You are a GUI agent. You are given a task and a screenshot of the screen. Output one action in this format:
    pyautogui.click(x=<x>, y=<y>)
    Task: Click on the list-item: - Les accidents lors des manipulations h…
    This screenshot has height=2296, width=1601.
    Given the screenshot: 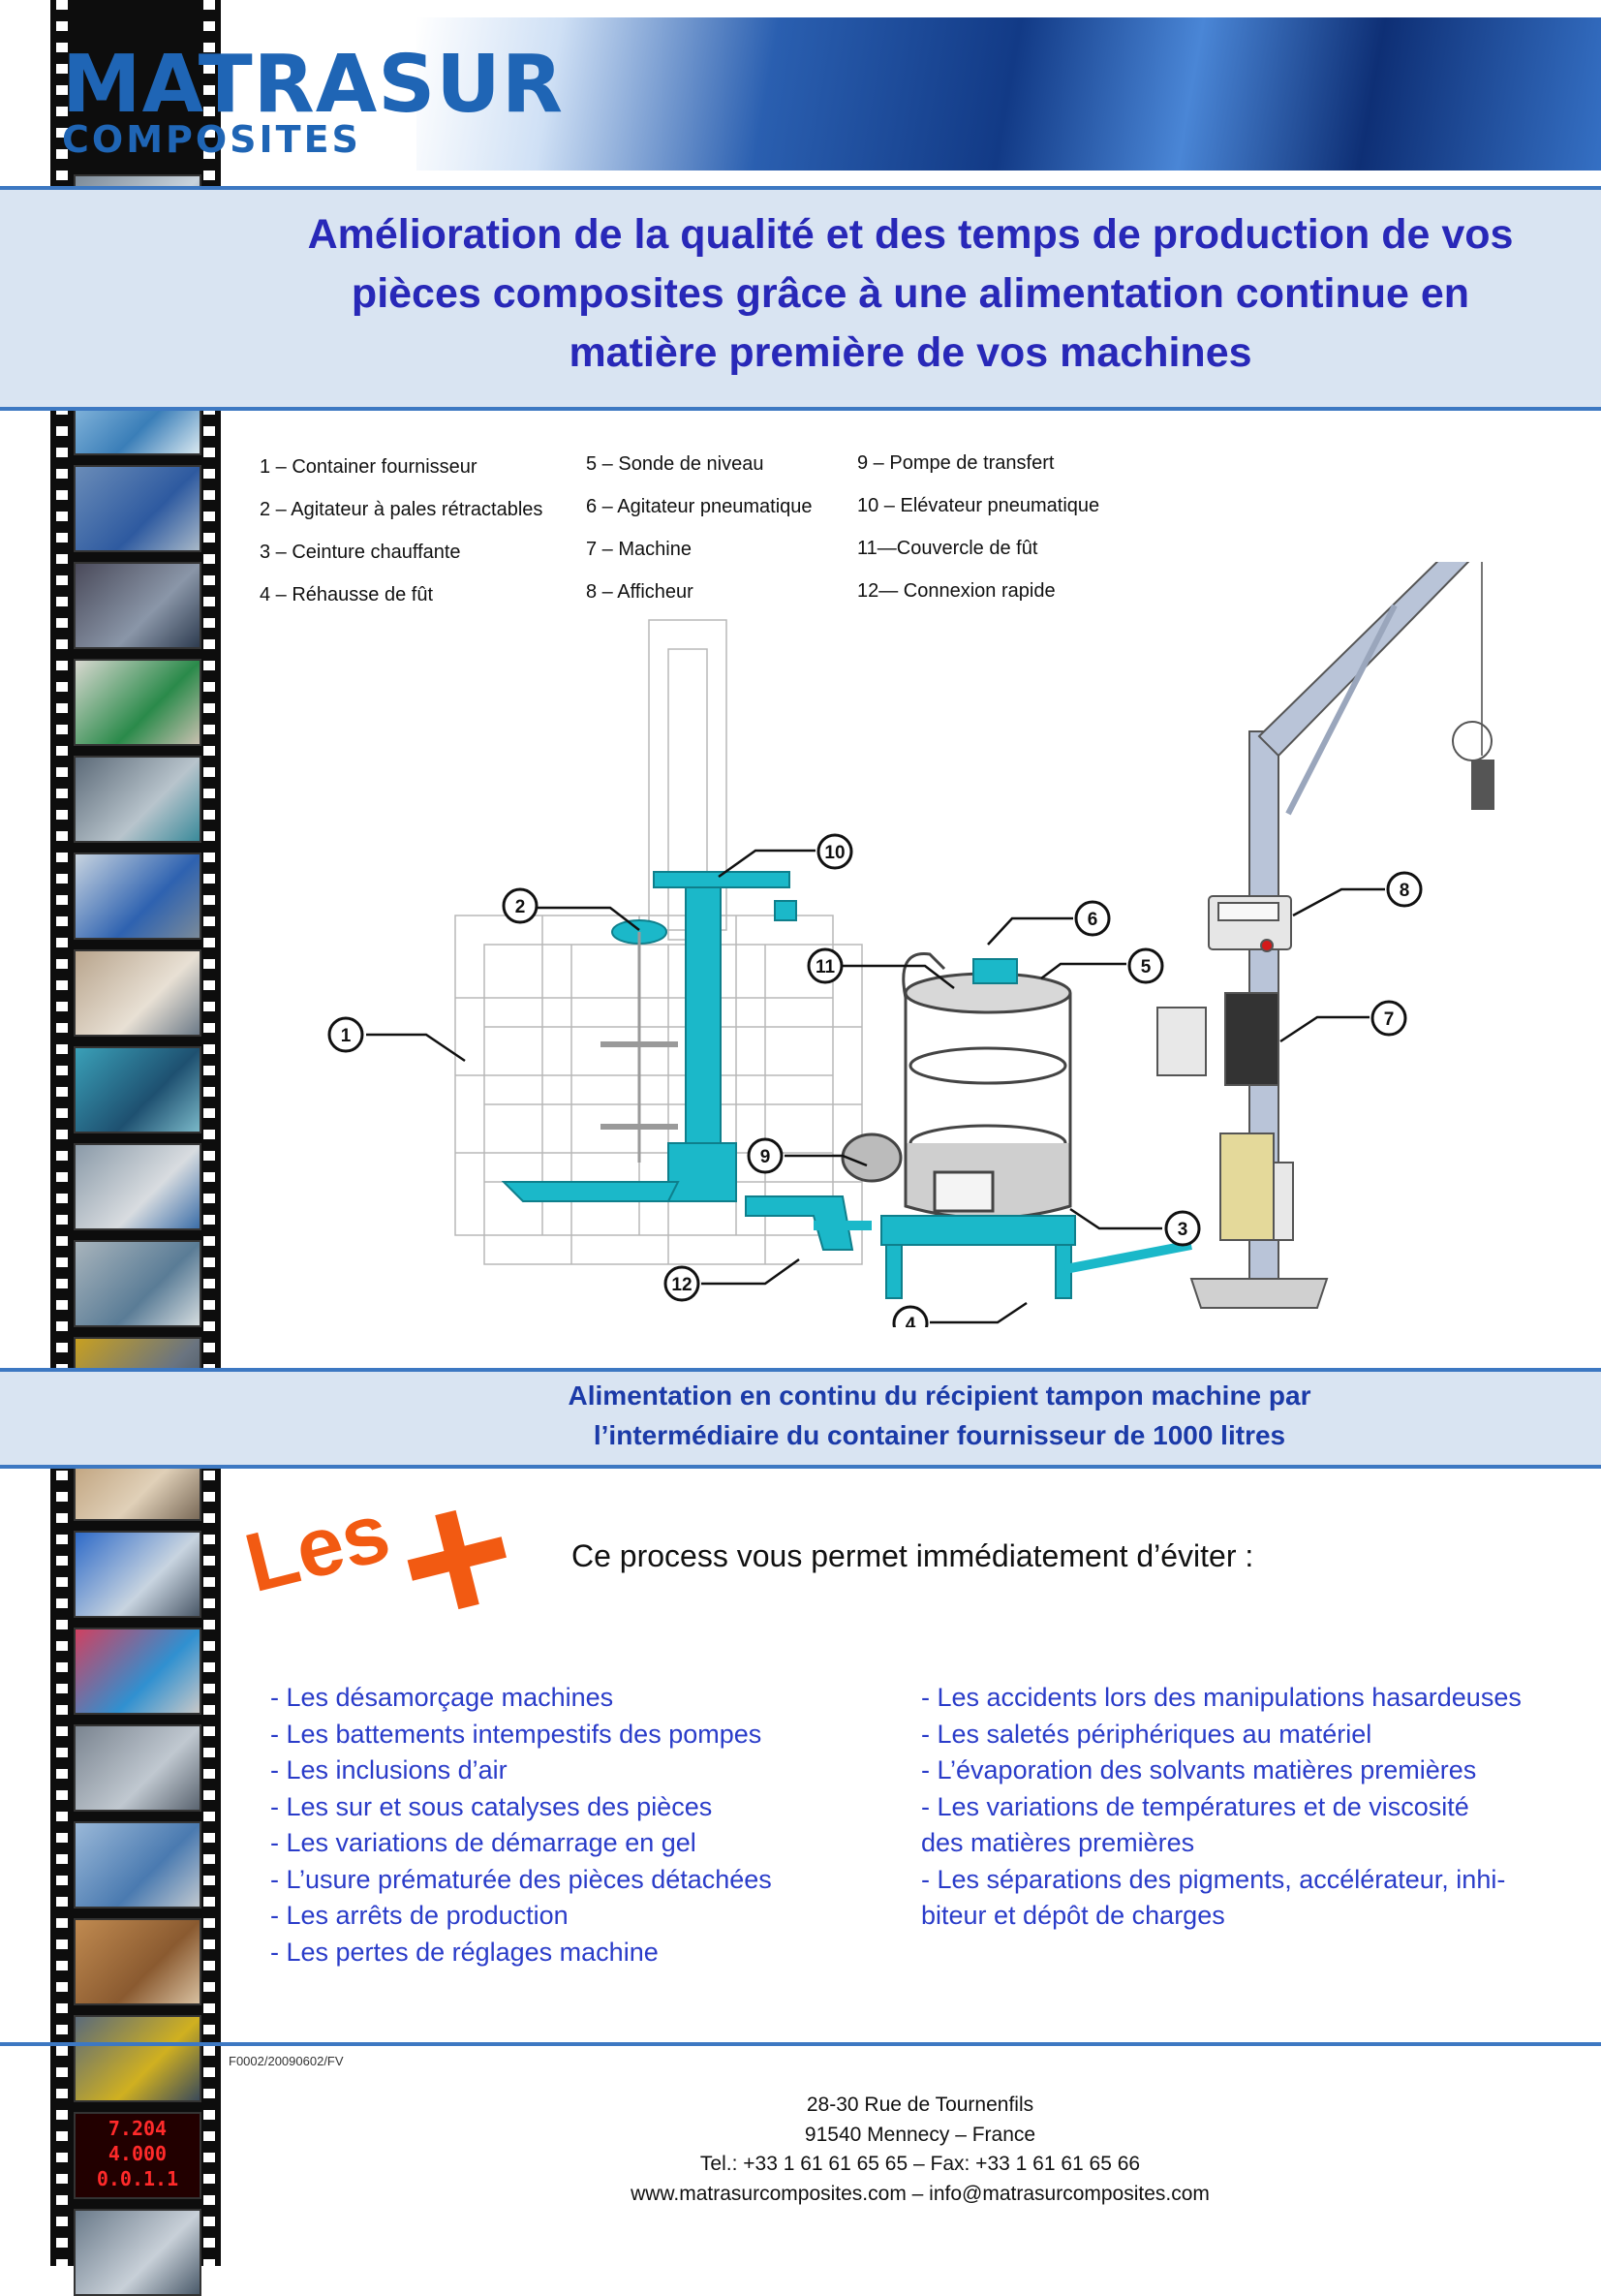 What is the action you would take?
    pyautogui.click(x=1222, y=1697)
    